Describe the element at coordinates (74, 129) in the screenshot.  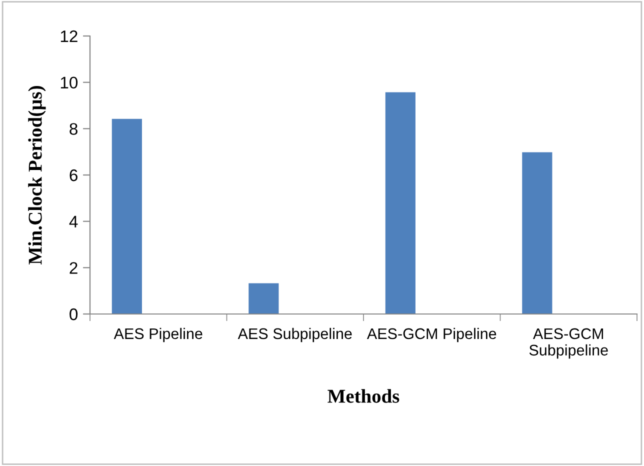
I see `y-tick-label: 8` at that location.